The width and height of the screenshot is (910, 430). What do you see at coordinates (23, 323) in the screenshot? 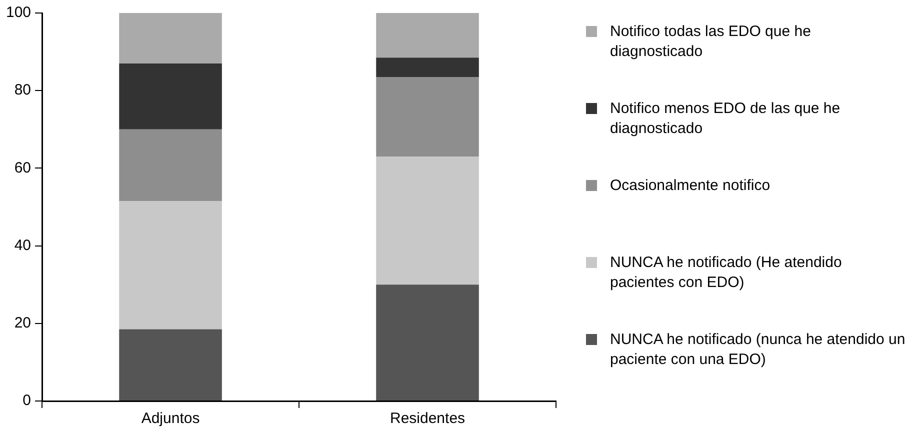
I see `y-tick-label: 20` at bounding box center [23, 323].